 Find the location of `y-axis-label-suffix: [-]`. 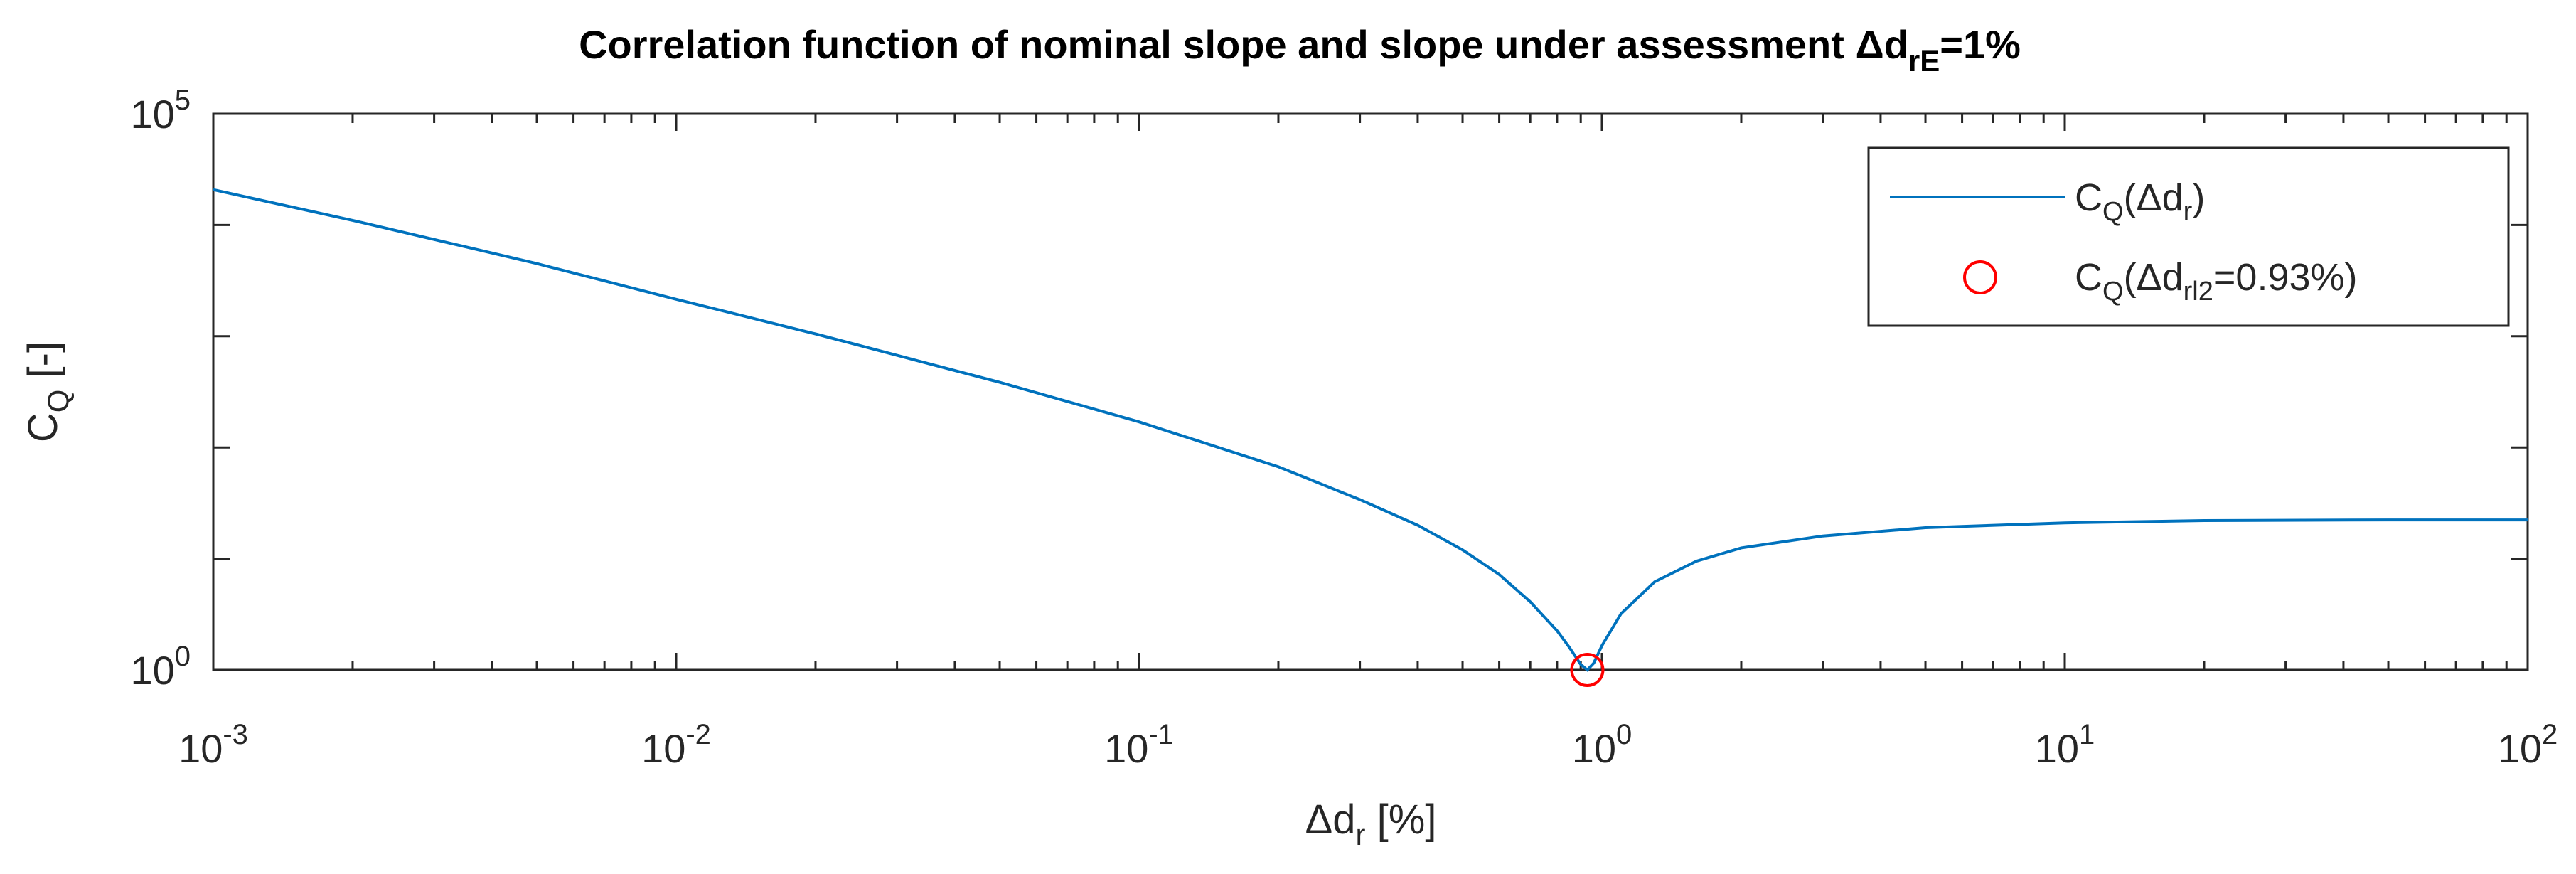

y-axis-label-suffix: [-] is located at coordinates (43, 365).